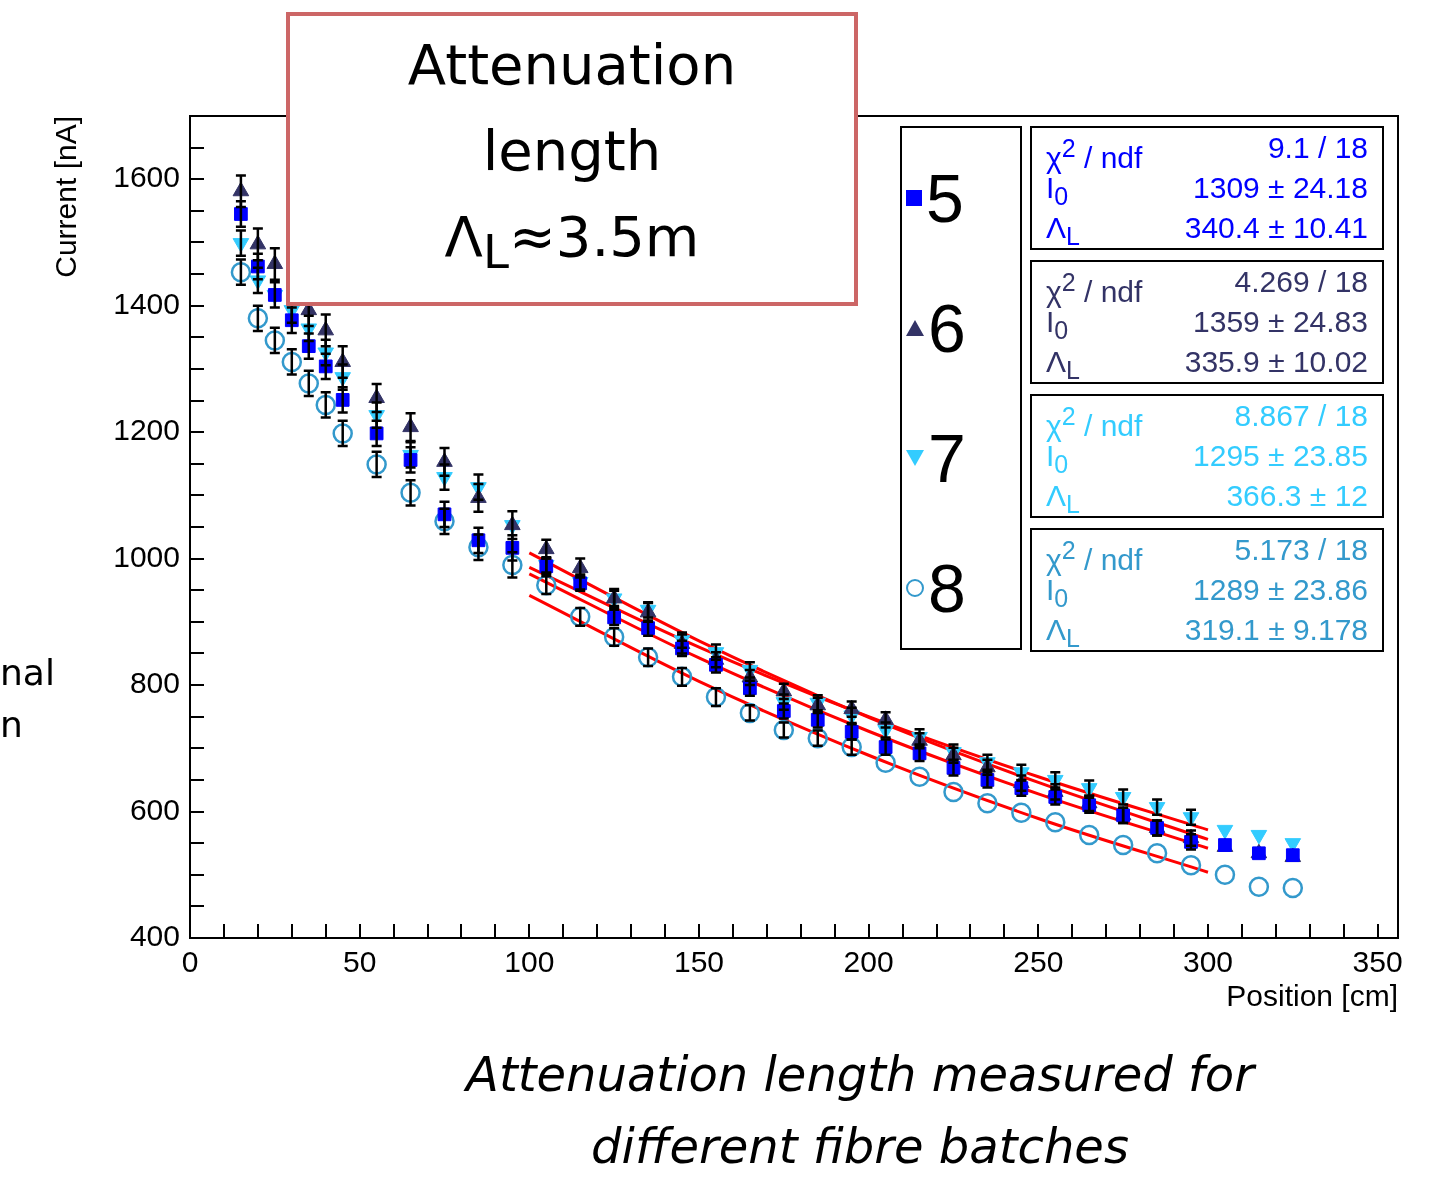 Image resolution: width=1444 pixels, height=1188 pixels. I want to click on legend-label: 5, so click(945, 198).